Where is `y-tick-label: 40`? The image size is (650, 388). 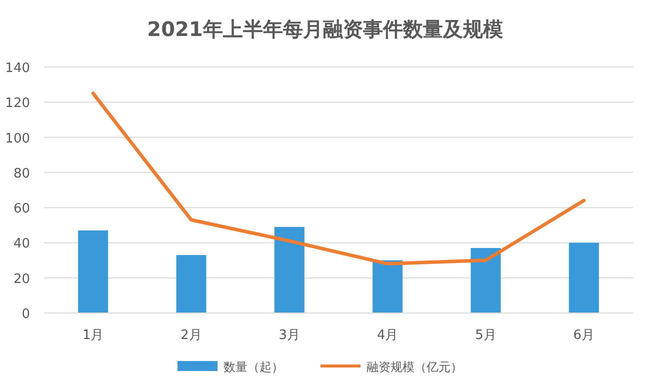 y-tick-label: 40 is located at coordinates (21, 244).